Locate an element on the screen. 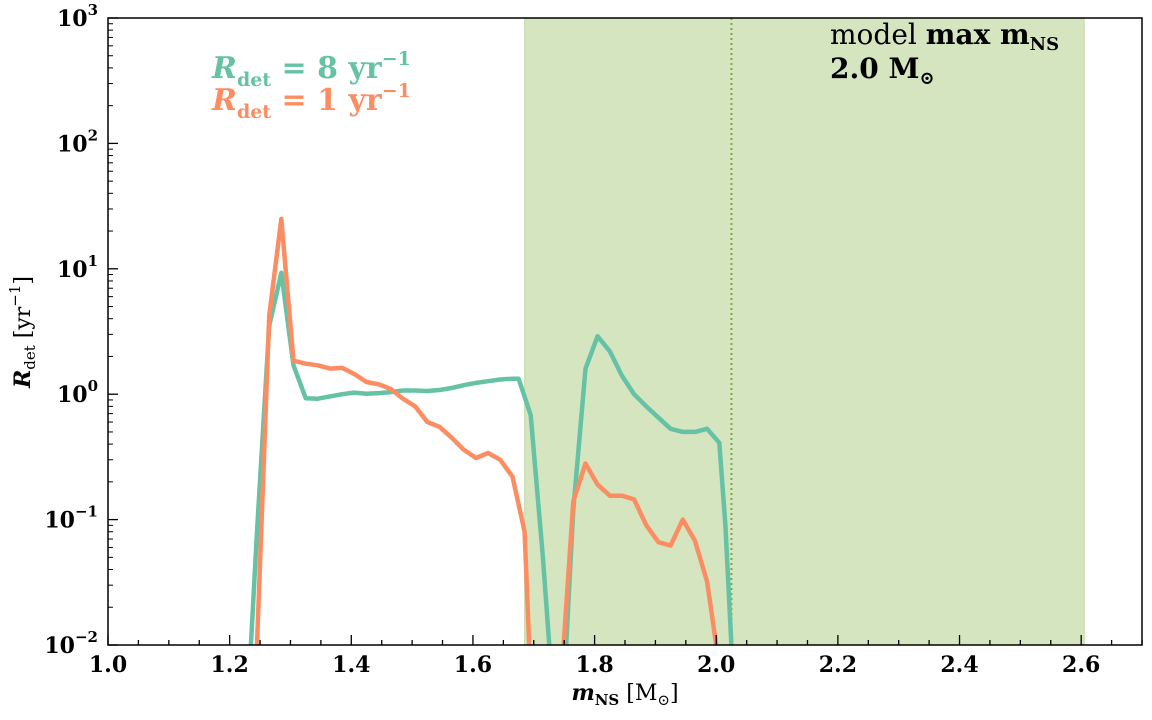 This screenshot has width=1152, height=720. x-tick-label: 1.2 is located at coordinates (230, 665).